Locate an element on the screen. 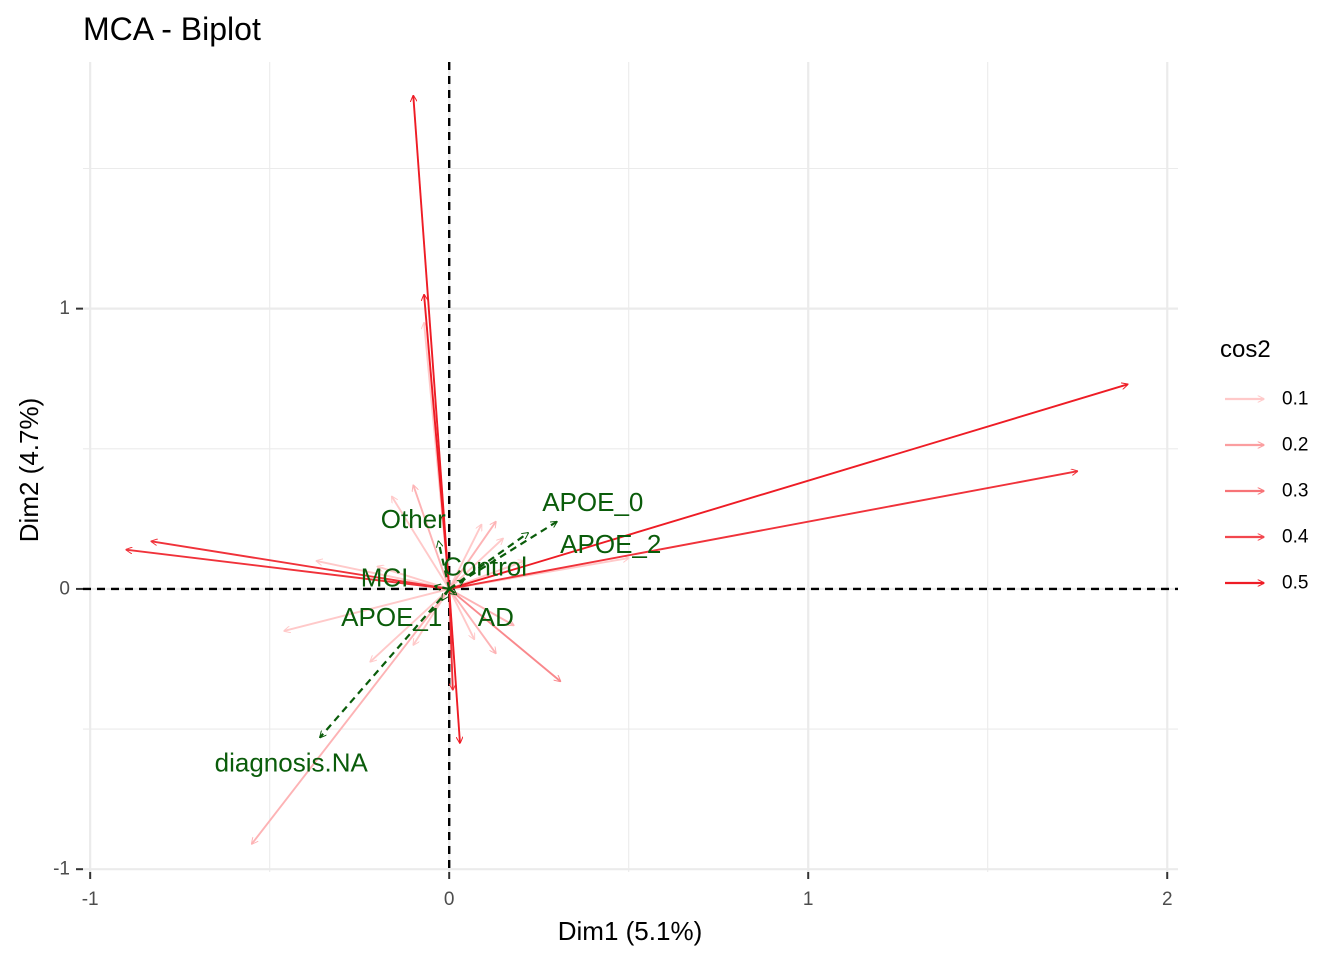  point-label-mci: MCI is located at coordinates (385, 578).